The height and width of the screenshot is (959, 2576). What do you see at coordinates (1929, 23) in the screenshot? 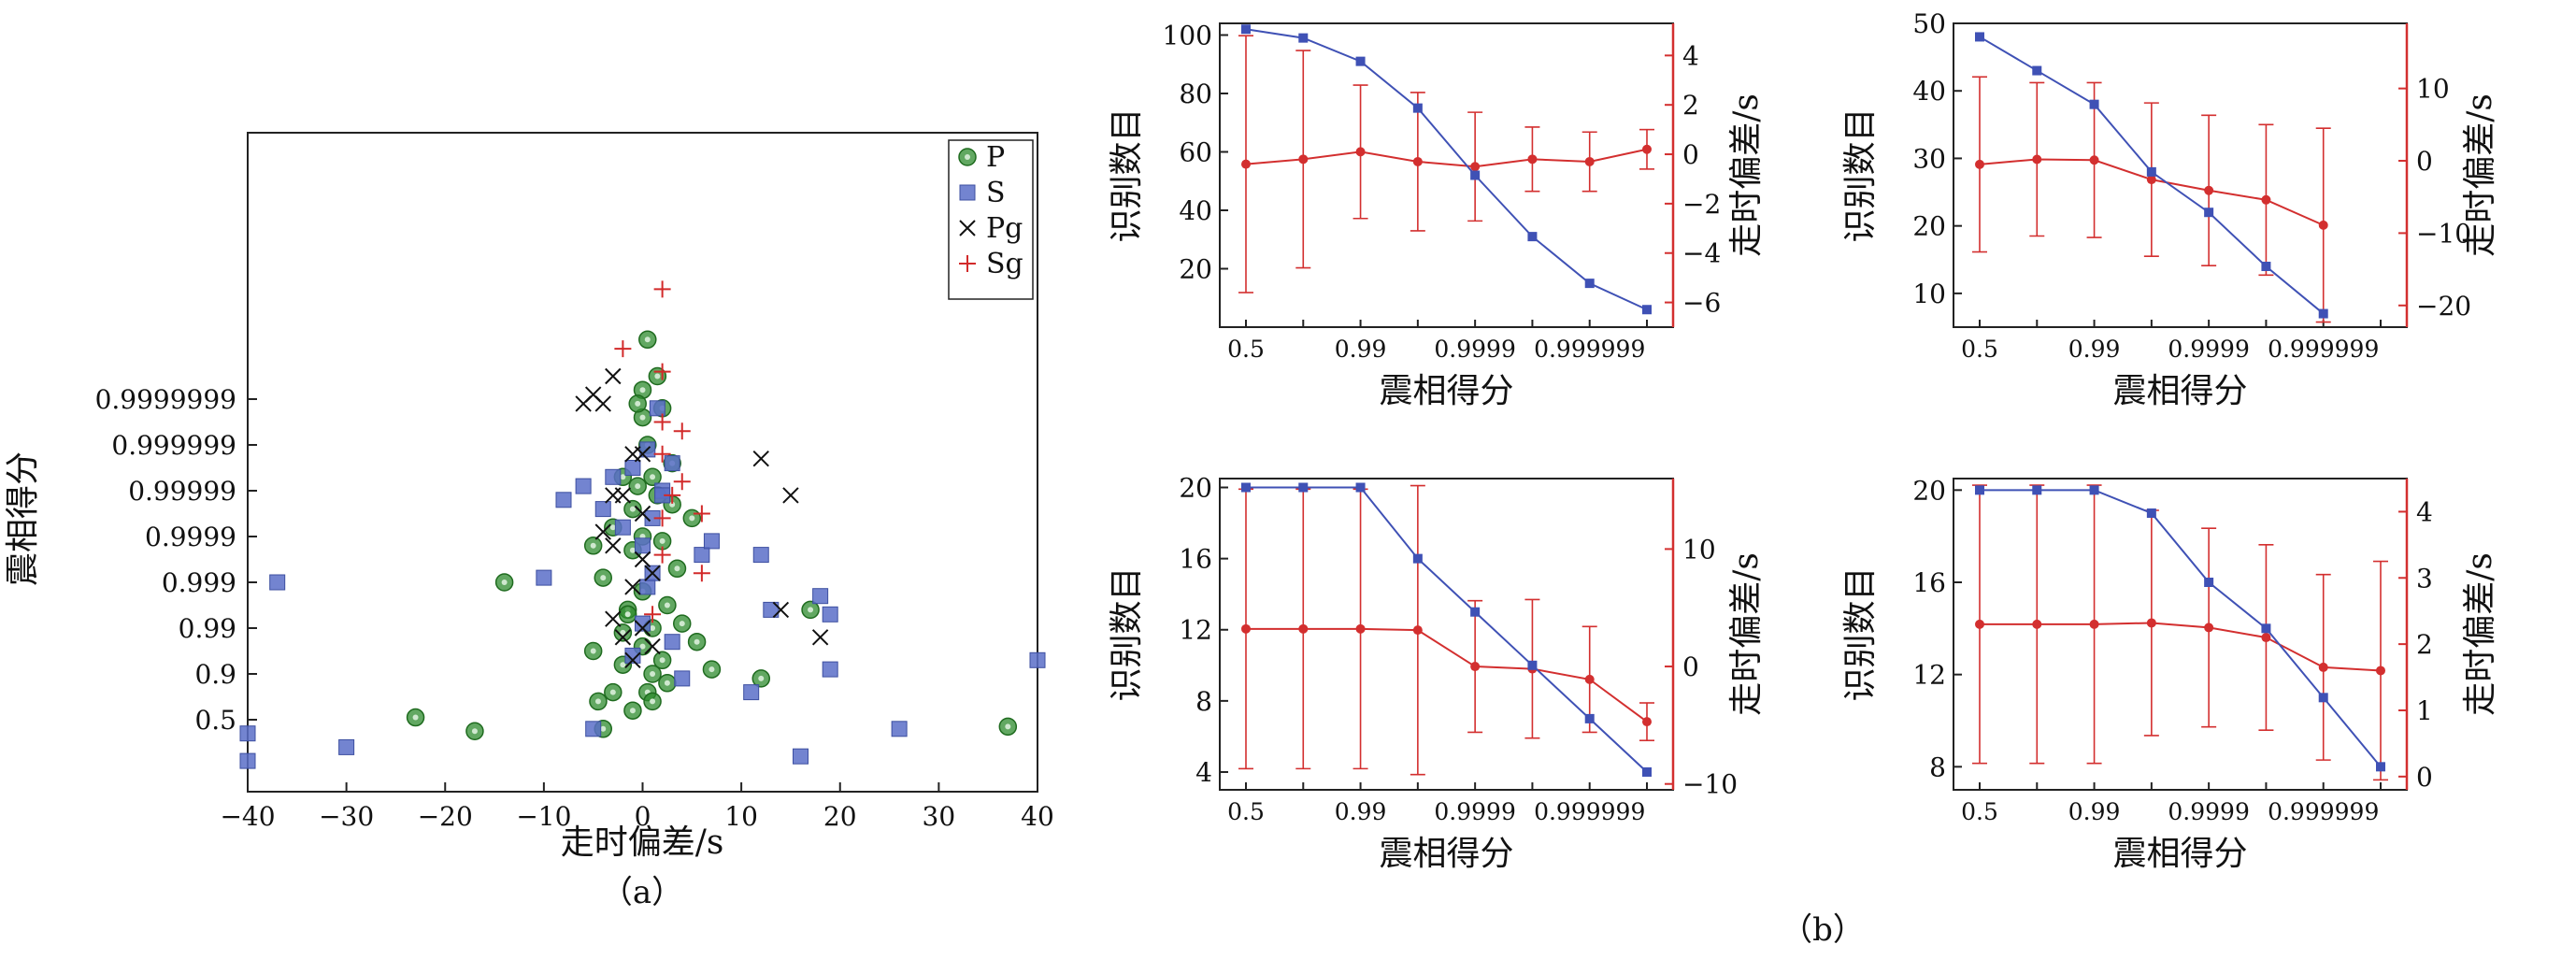
I see `left-y-tick-label: 50` at bounding box center [1929, 23].